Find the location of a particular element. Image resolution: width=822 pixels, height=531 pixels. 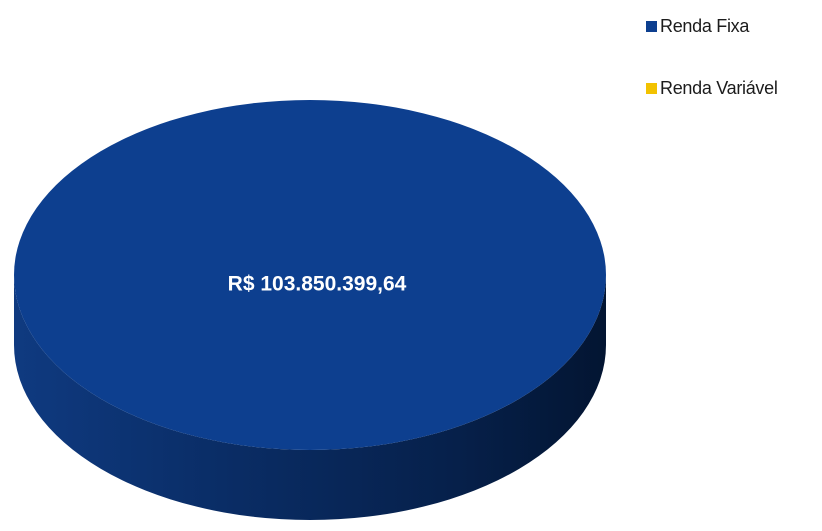

legend: Renda Fixa Renda Variável is located at coordinates (712, 57).